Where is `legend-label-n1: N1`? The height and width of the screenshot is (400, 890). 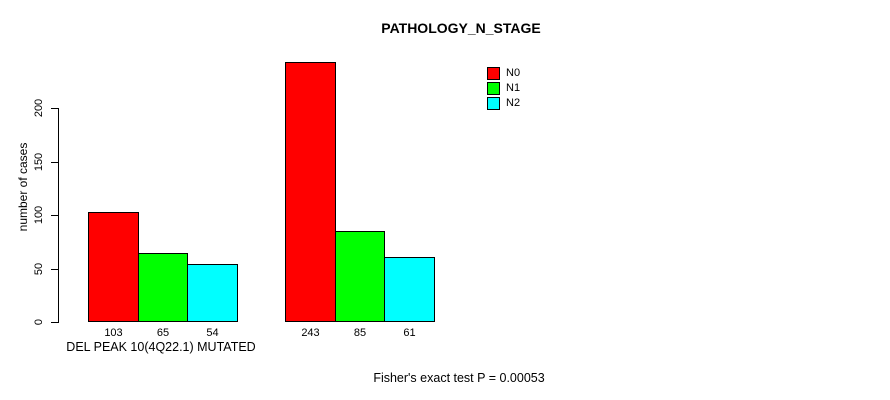 legend-label-n1: N1 is located at coordinates (513, 88).